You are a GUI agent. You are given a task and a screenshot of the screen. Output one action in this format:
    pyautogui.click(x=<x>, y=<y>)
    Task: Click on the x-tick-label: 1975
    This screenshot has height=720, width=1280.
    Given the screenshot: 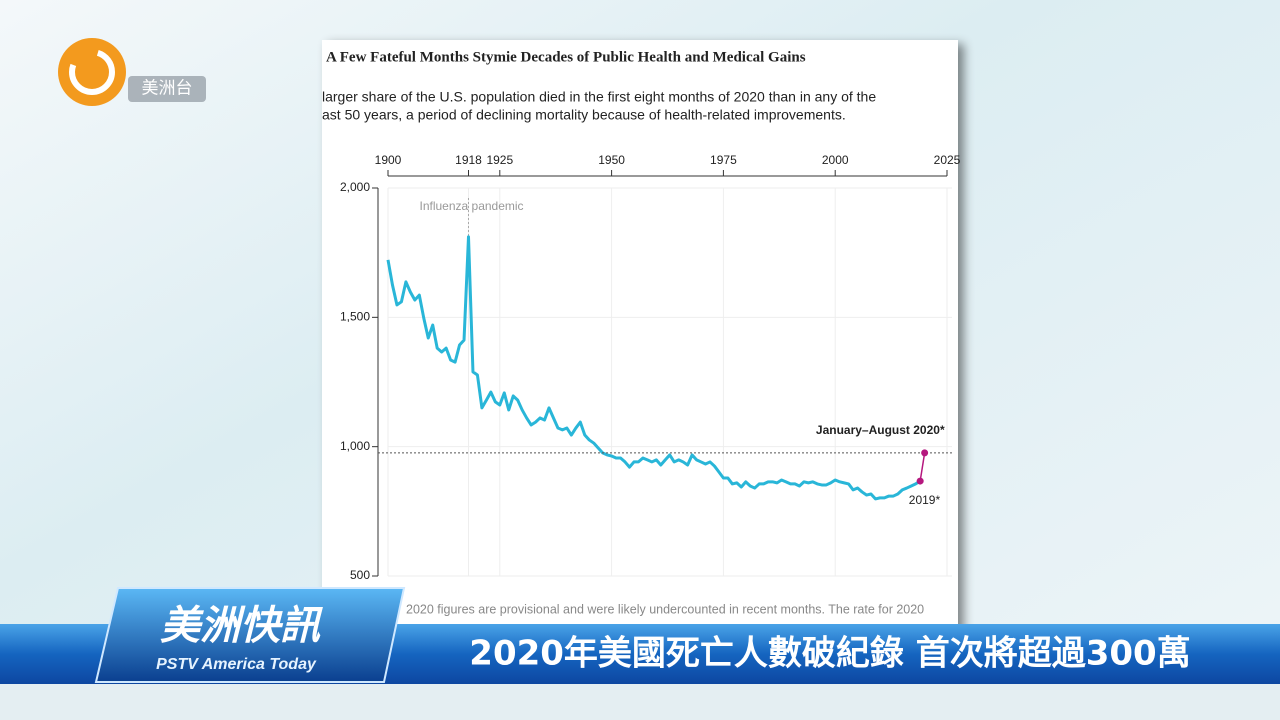 What is the action you would take?
    pyautogui.click(x=723, y=160)
    